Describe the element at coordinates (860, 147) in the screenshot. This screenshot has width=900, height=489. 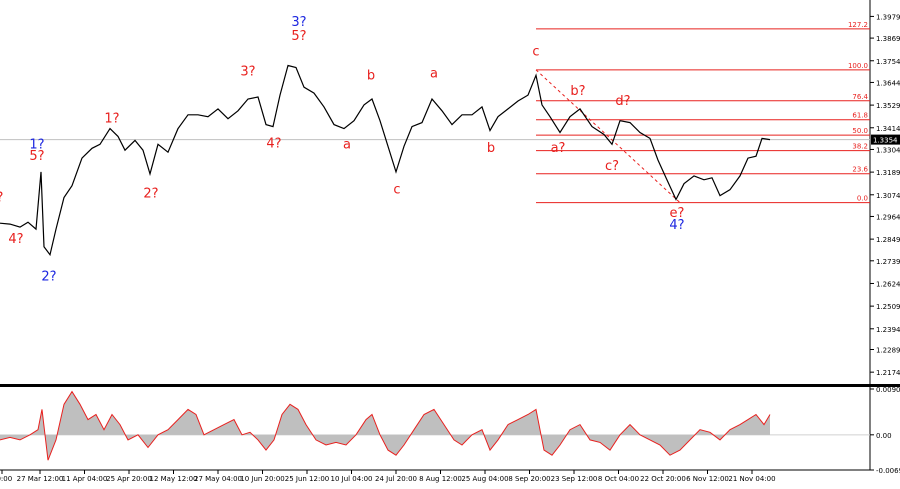
I see `fib-level-label: 38.2` at that location.